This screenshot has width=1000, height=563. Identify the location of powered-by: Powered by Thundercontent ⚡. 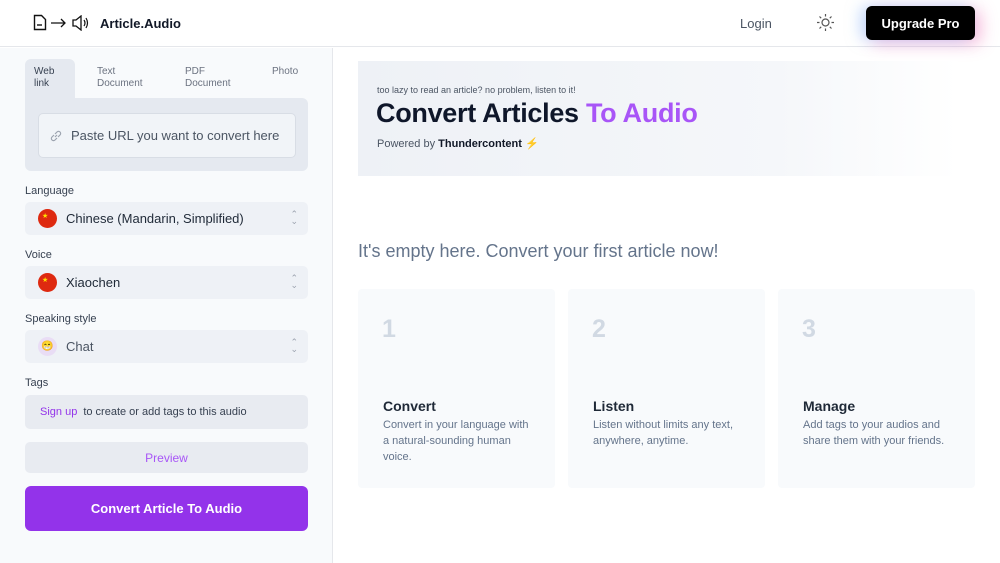
(458, 143).